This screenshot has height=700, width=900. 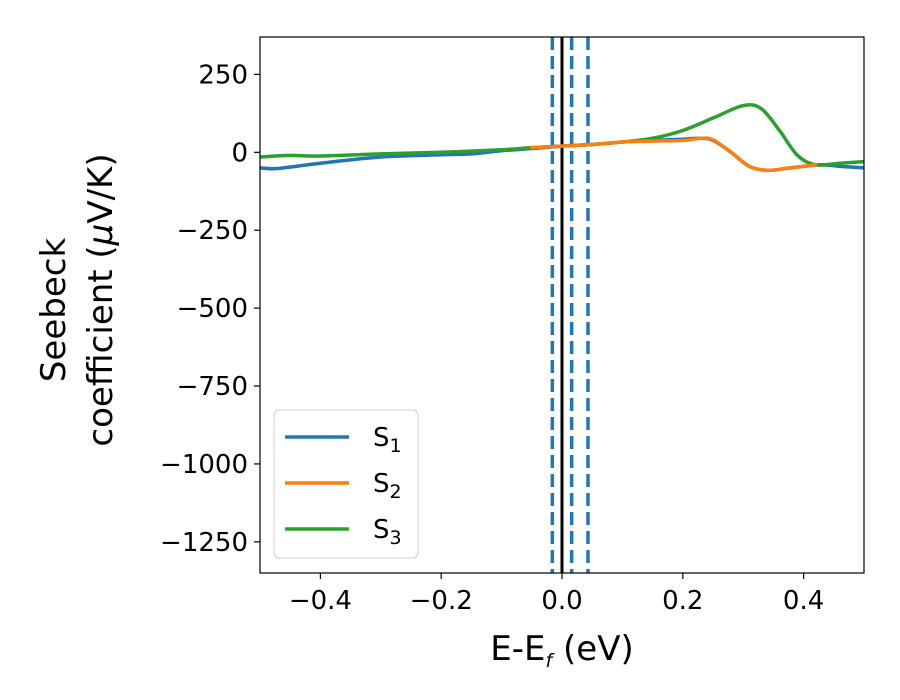 I want to click on y-tick-label: −1250, so click(x=204, y=543).